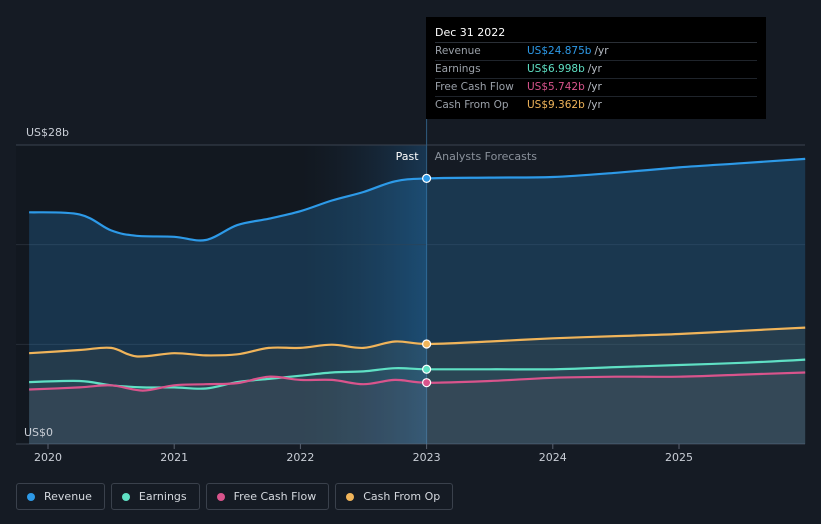 This screenshot has height=524, width=821. What do you see at coordinates (679, 457) in the screenshot?
I see `x-tick-label: 2025` at bounding box center [679, 457].